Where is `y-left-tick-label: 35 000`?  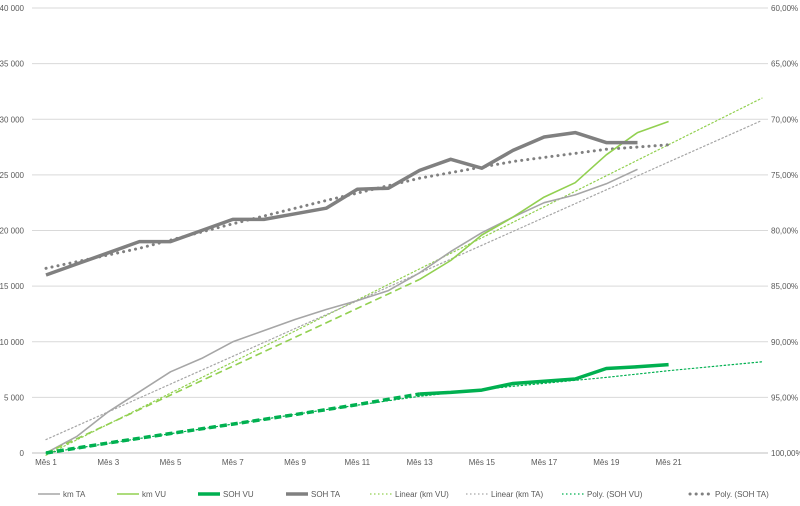 y-left-tick-label: 35 000 is located at coordinates (12, 64).